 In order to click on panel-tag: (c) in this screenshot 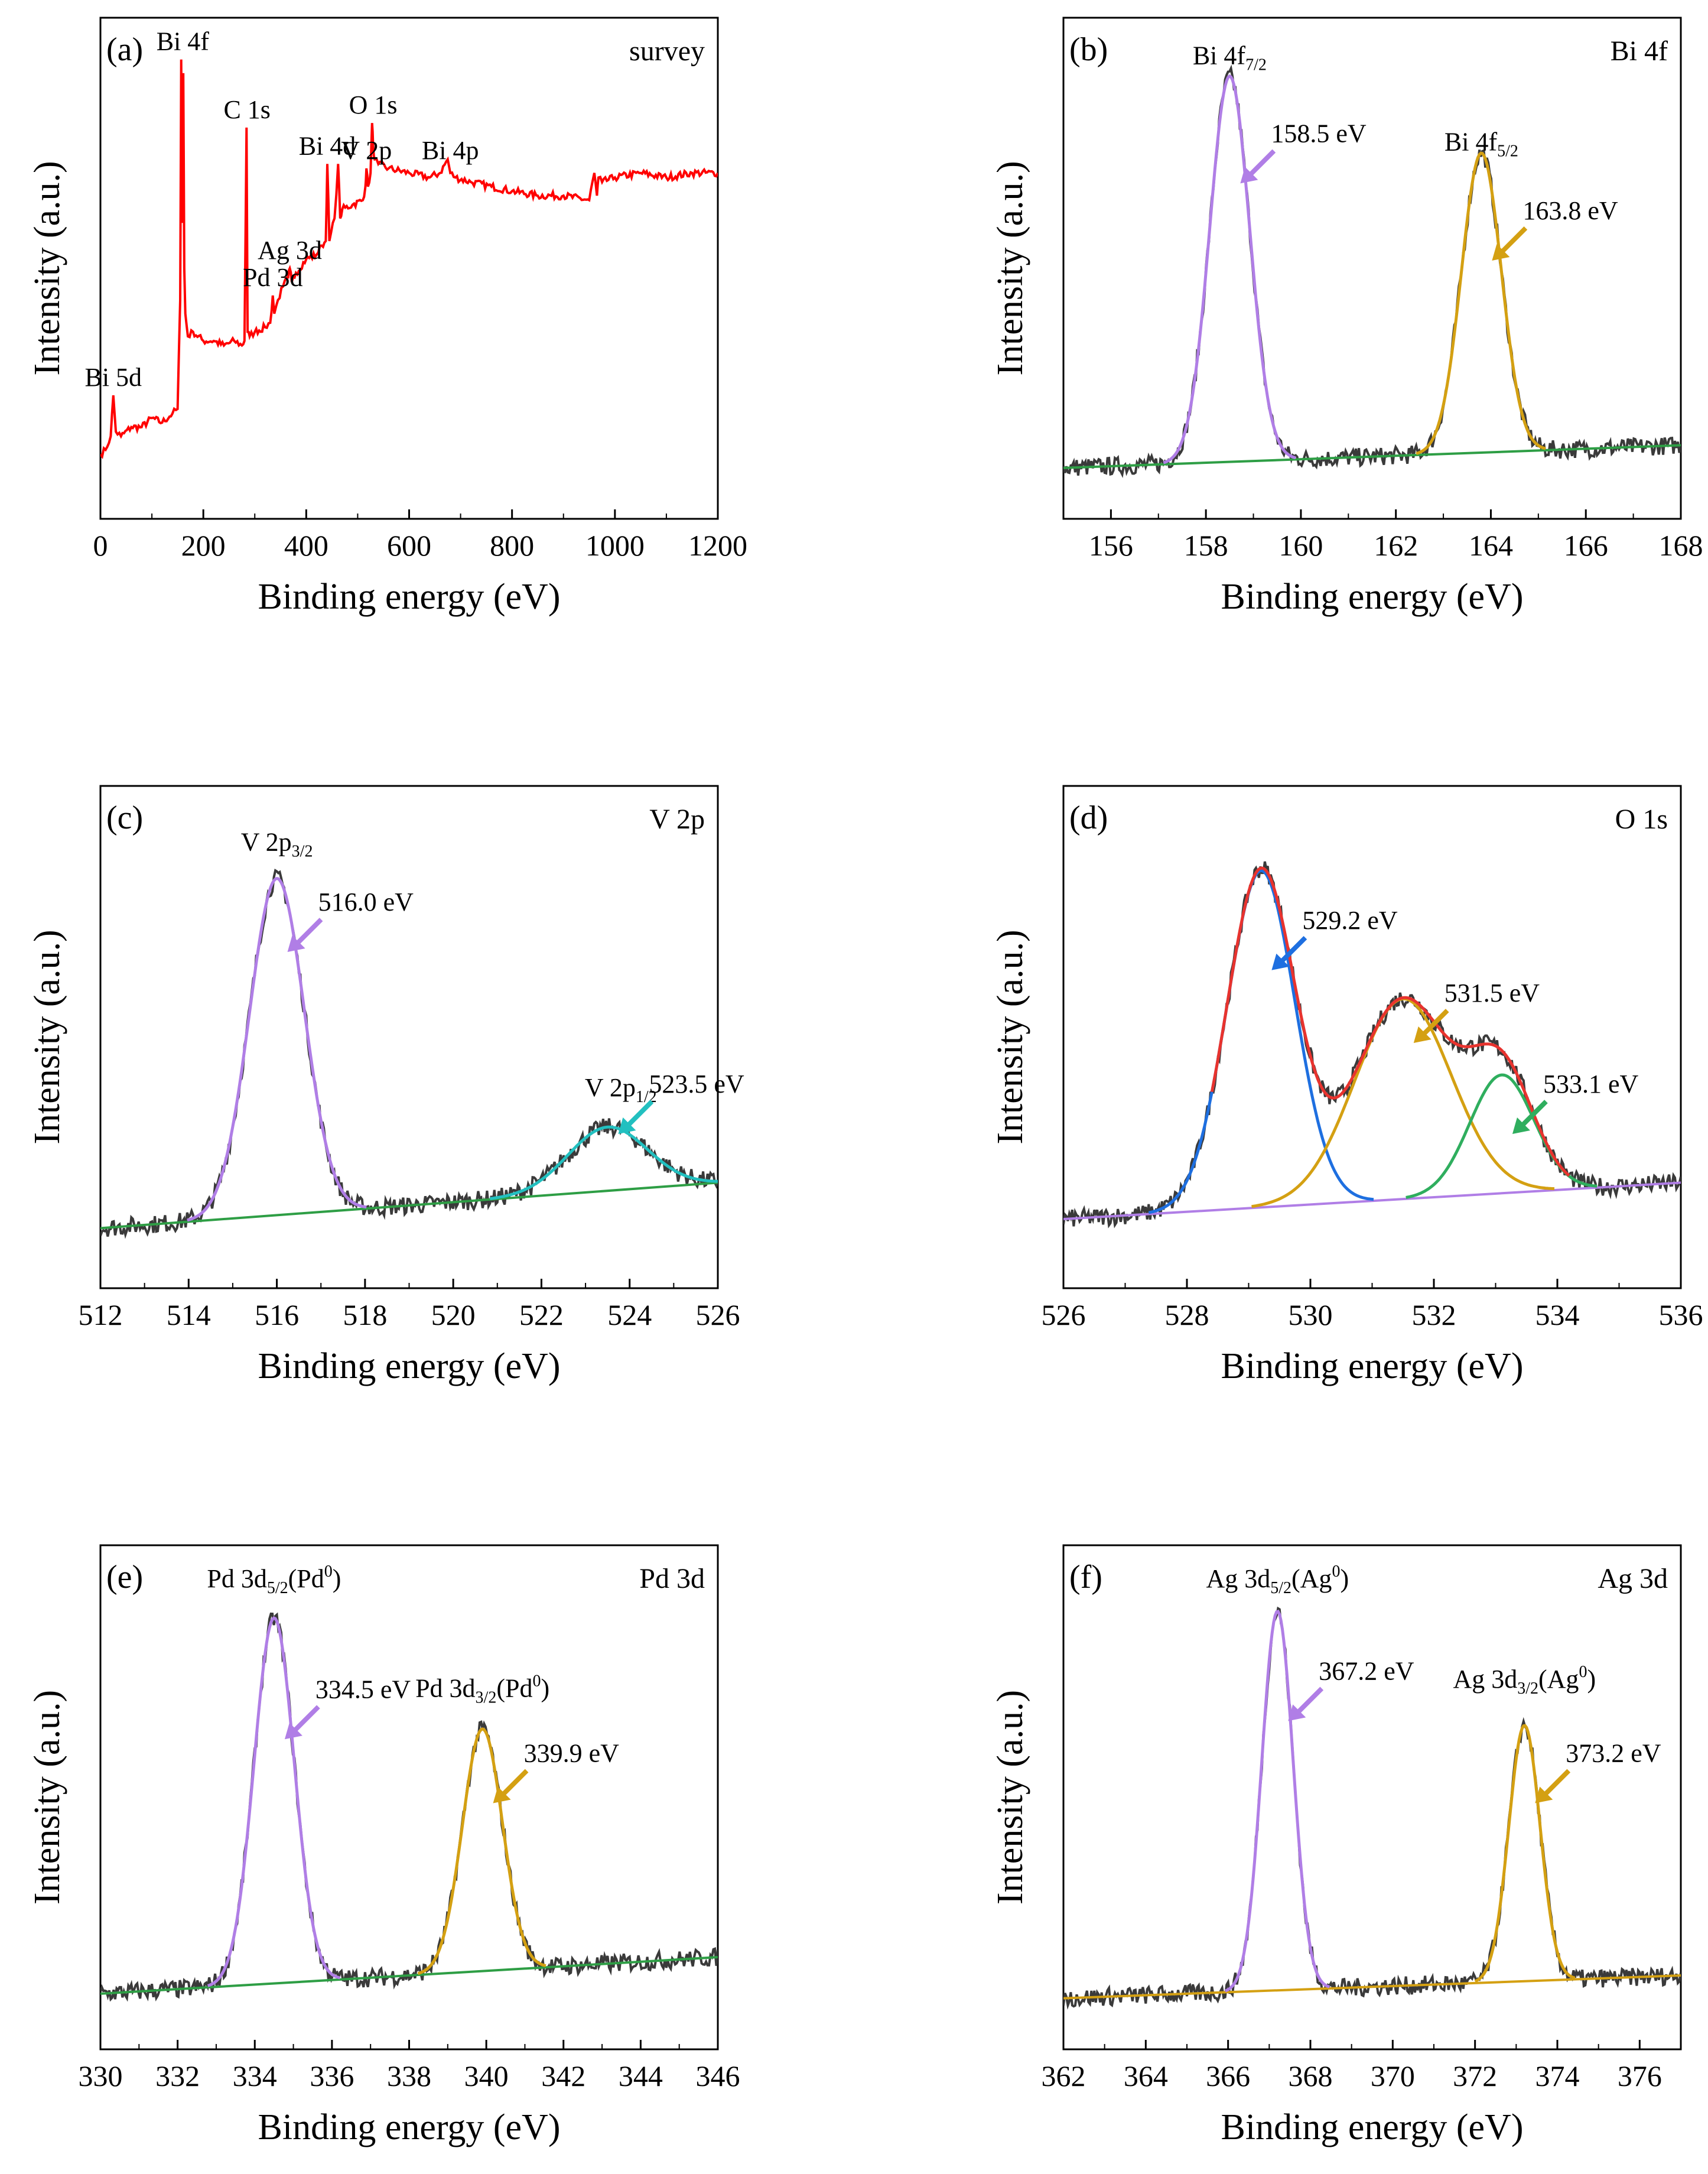, I will do `click(124, 818)`.